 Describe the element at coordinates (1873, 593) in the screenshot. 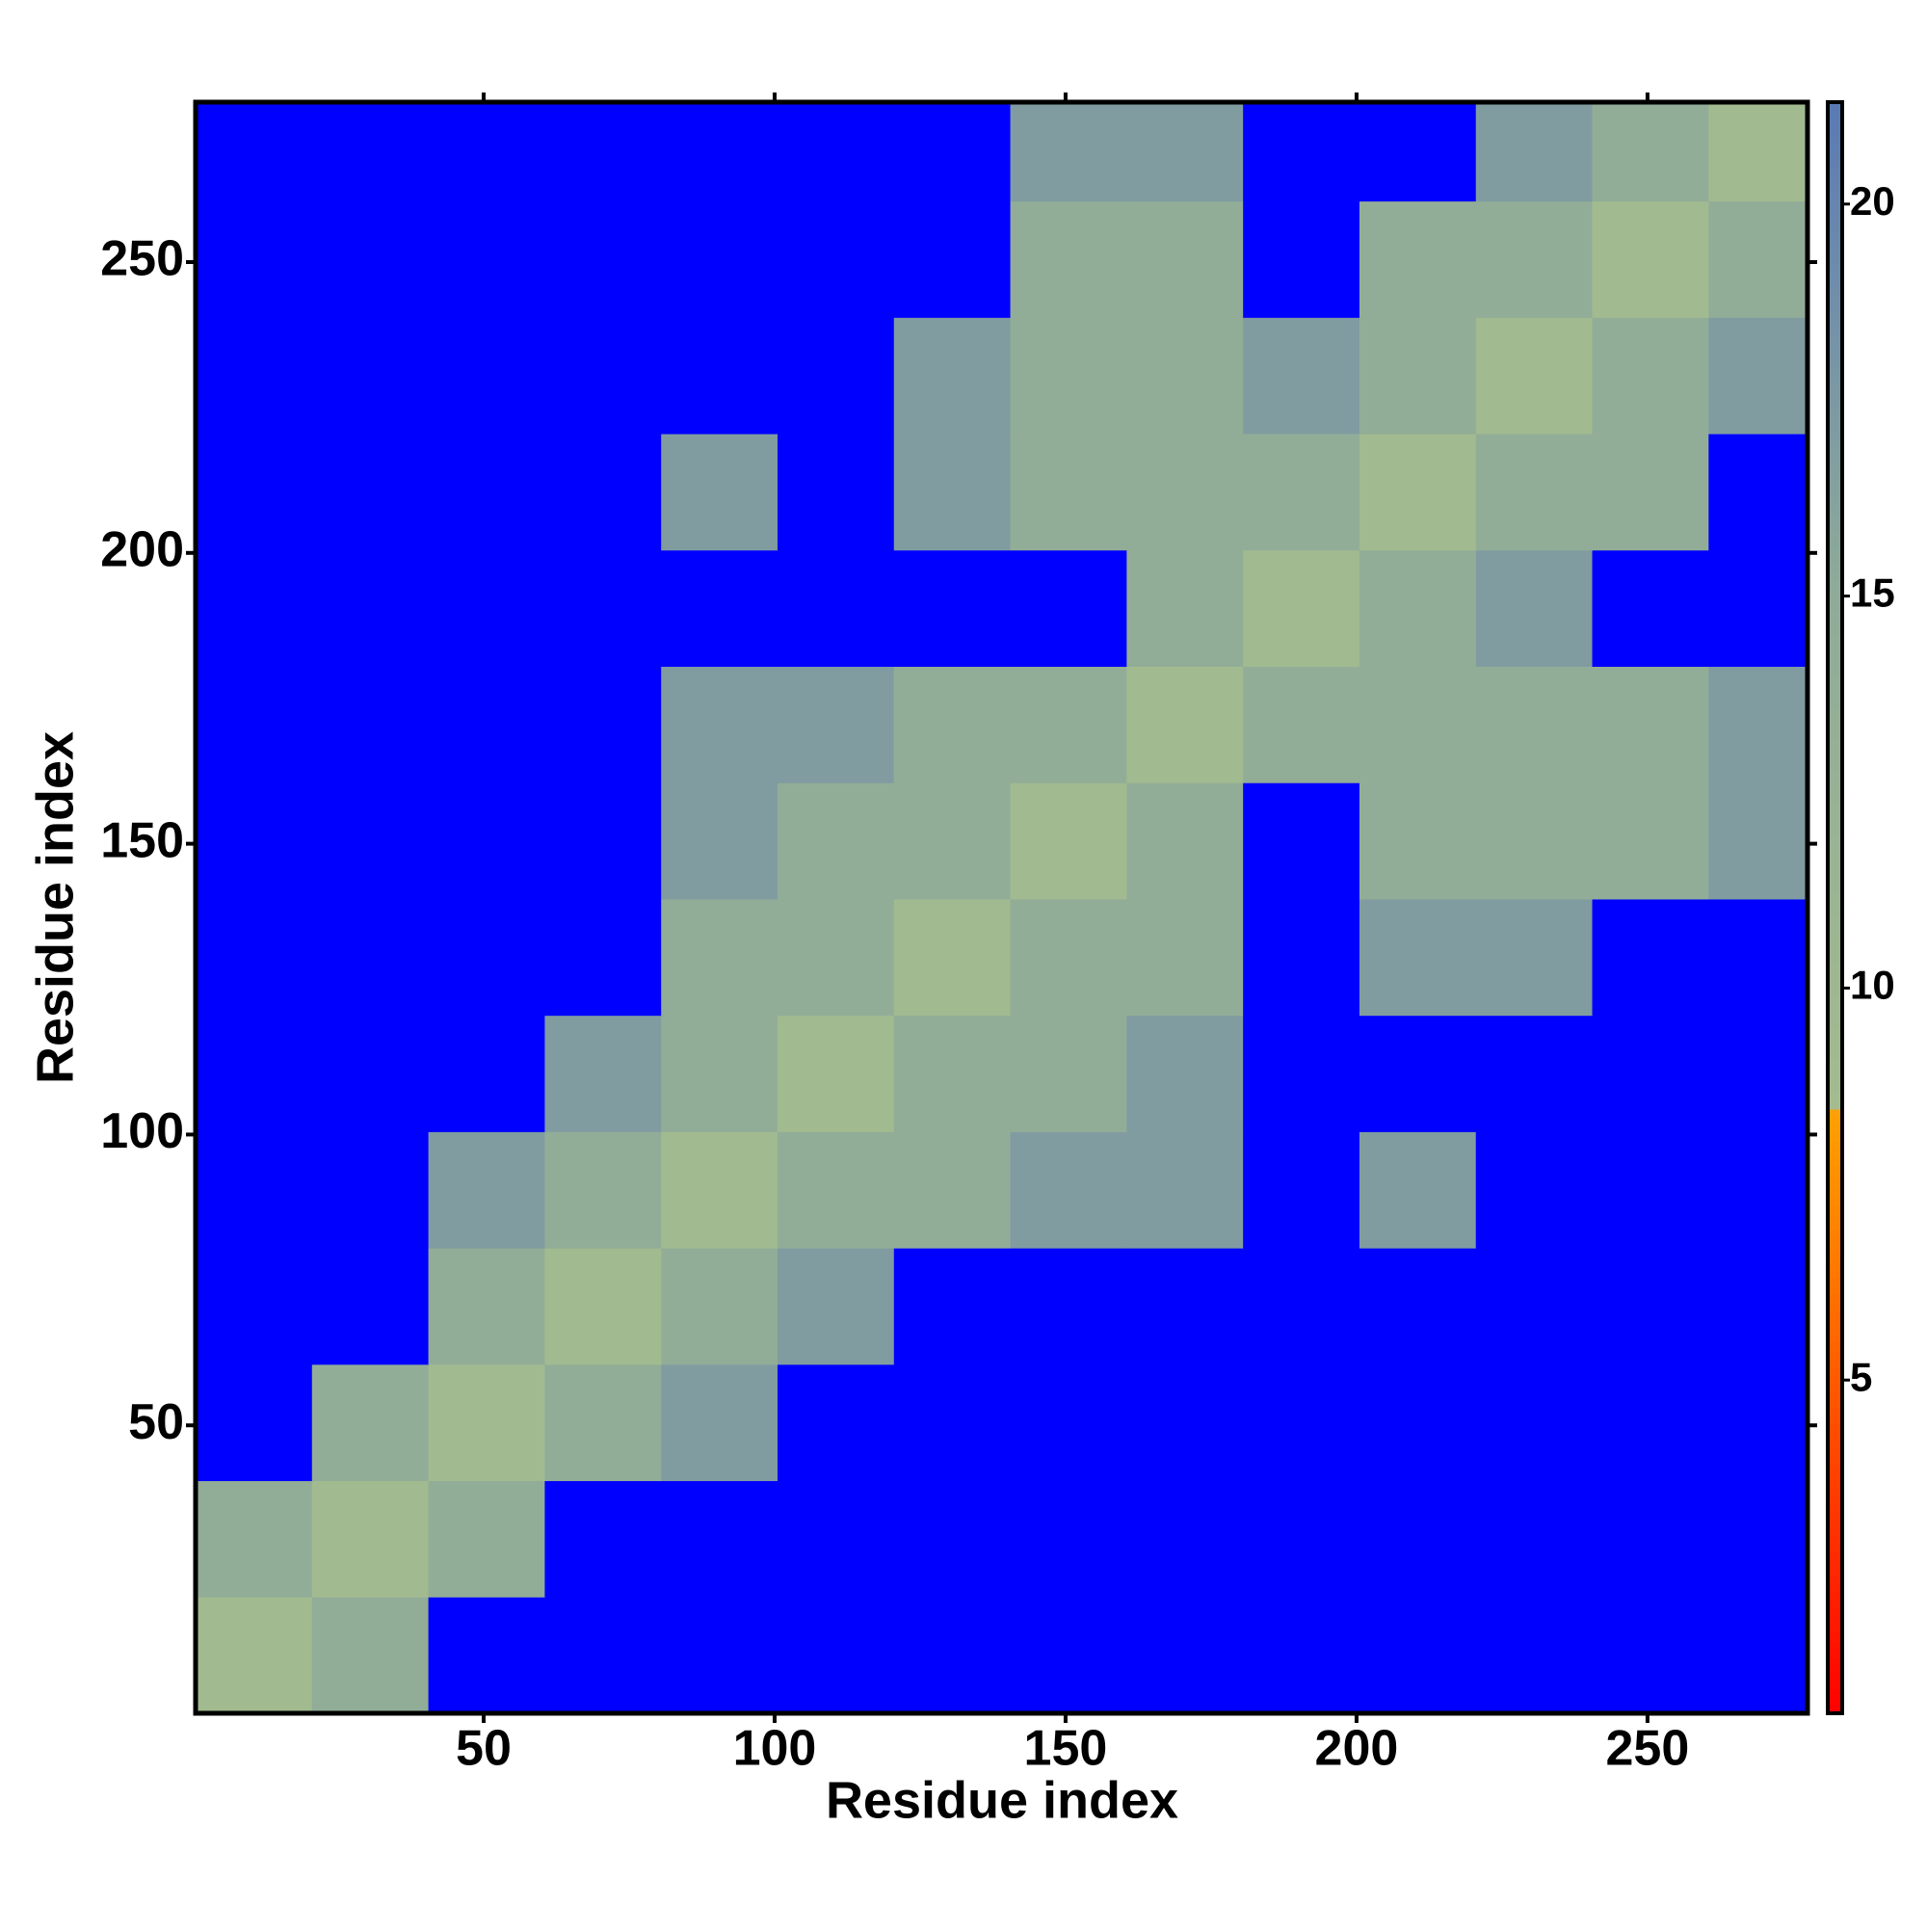

I see `colorbar-tick-label: 15` at that location.